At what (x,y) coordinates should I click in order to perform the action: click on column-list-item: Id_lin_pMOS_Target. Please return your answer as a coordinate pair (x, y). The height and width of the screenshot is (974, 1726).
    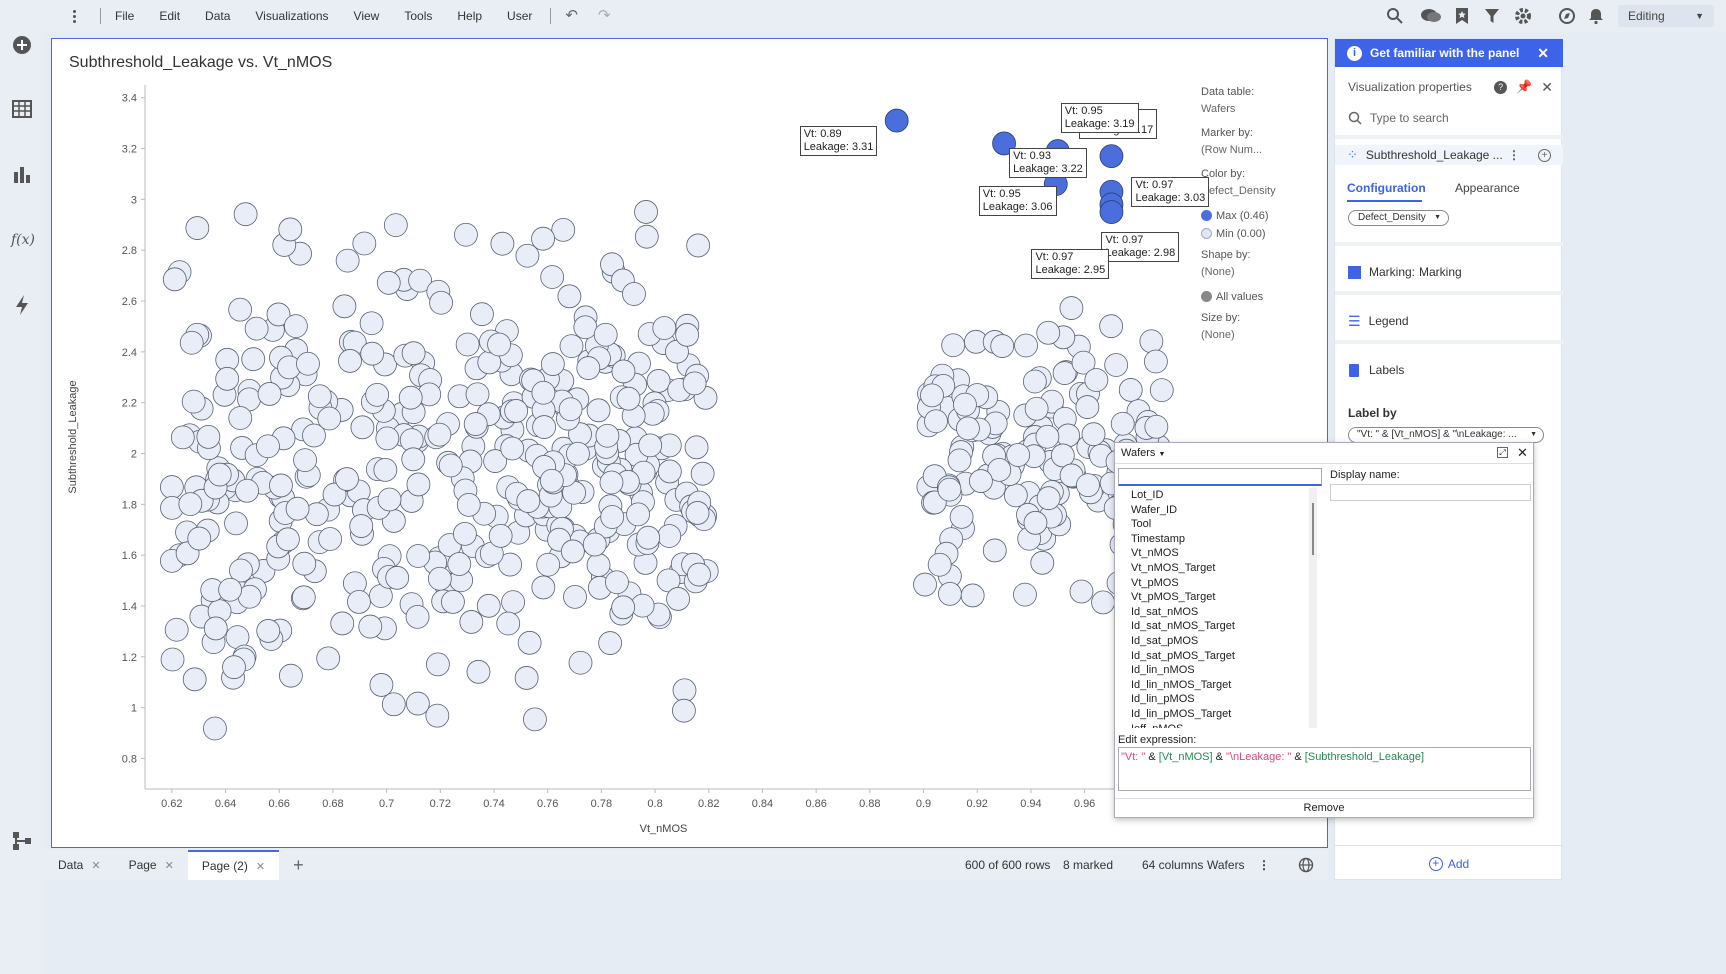
    Looking at the image, I should click on (1181, 713).